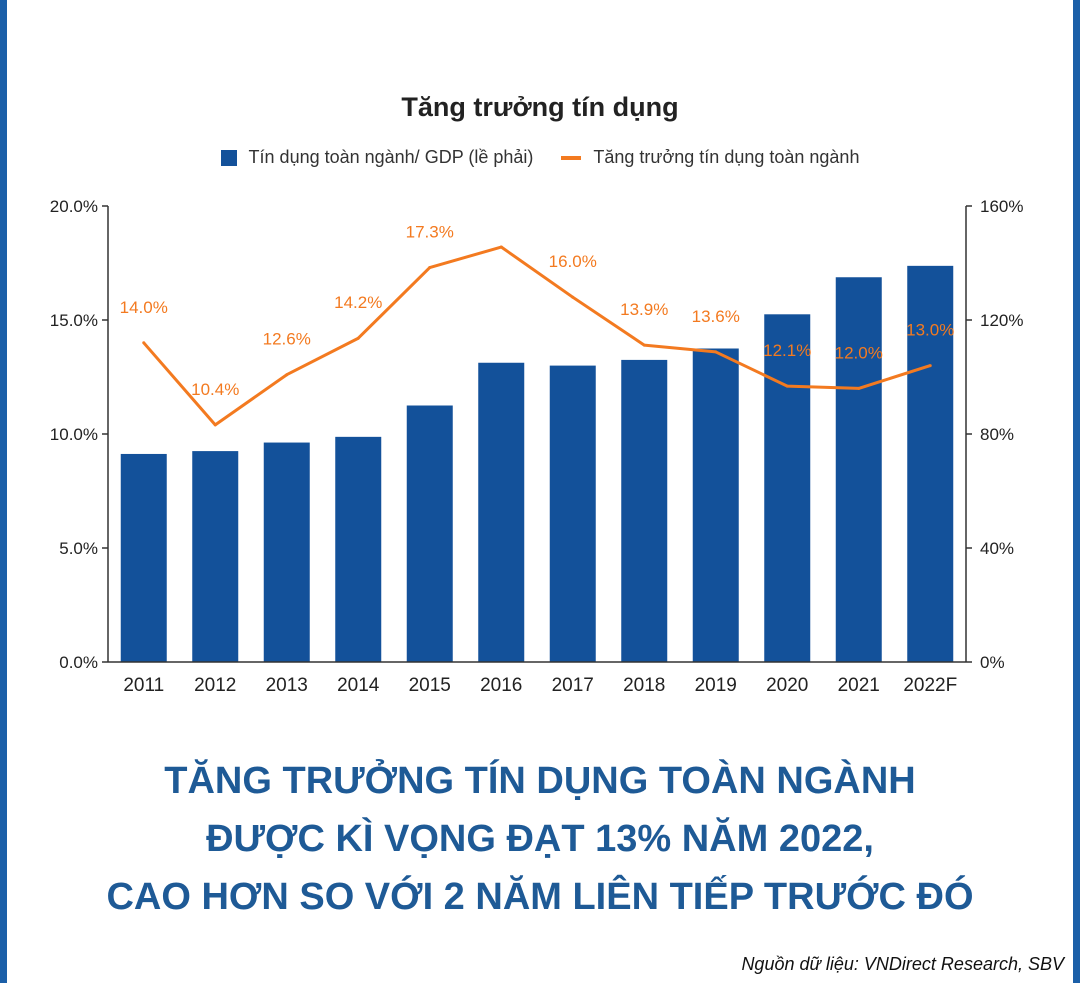 Image resolution: width=1080 pixels, height=983 pixels. I want to click on line-point-2018, so click(644, 345).